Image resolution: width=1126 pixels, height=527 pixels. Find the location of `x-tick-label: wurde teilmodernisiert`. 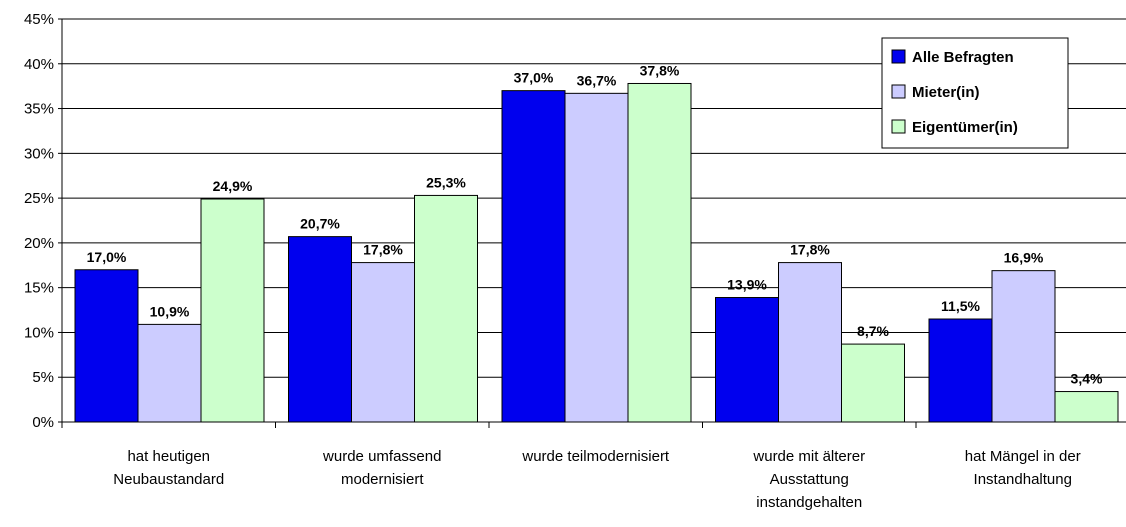

x-tick-label: wurde teilmodernisiert is located at coordinates (595, 456).